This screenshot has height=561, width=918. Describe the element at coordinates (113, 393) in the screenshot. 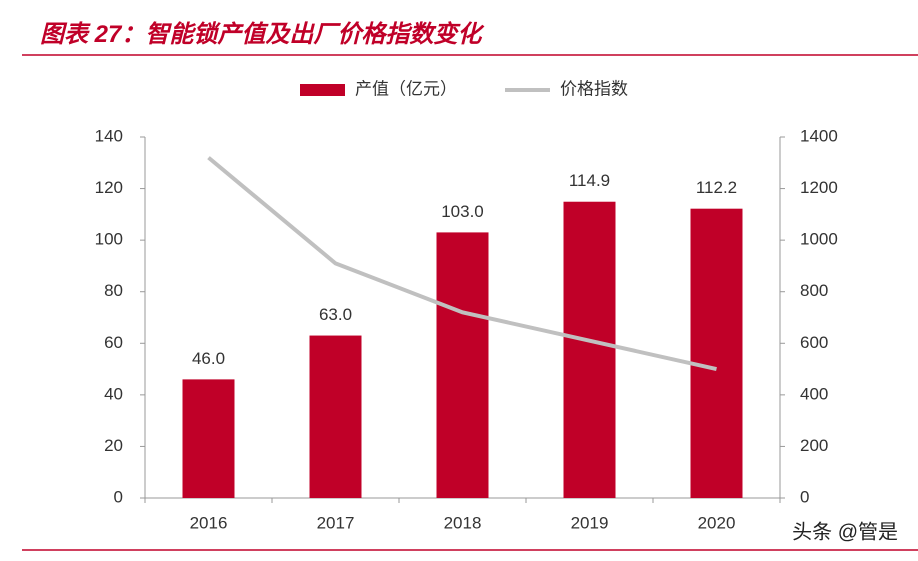

I see `y-tick-label: 40` at that location.